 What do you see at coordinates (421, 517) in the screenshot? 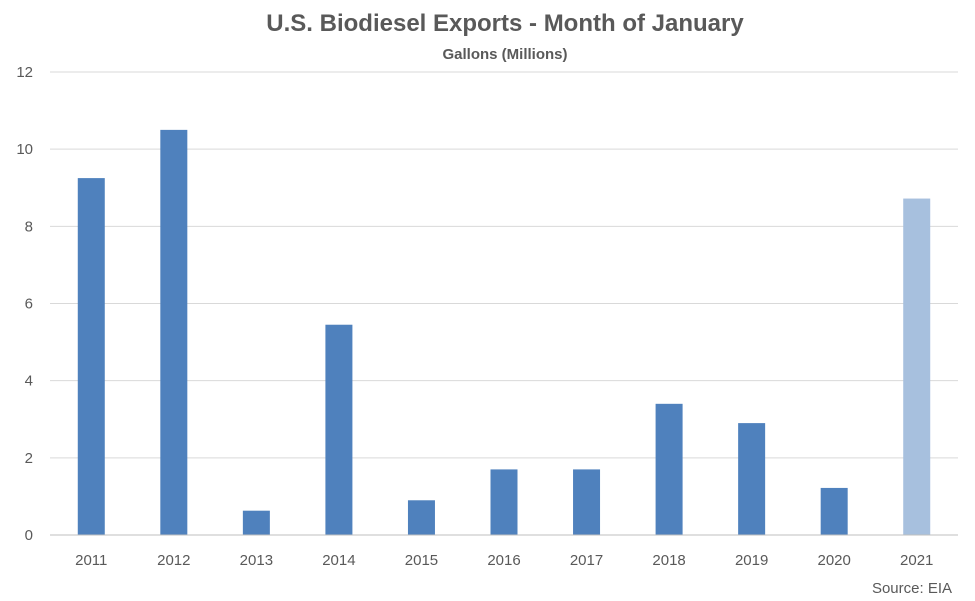
I see `bar-2015` at bounding box center [421, 517].